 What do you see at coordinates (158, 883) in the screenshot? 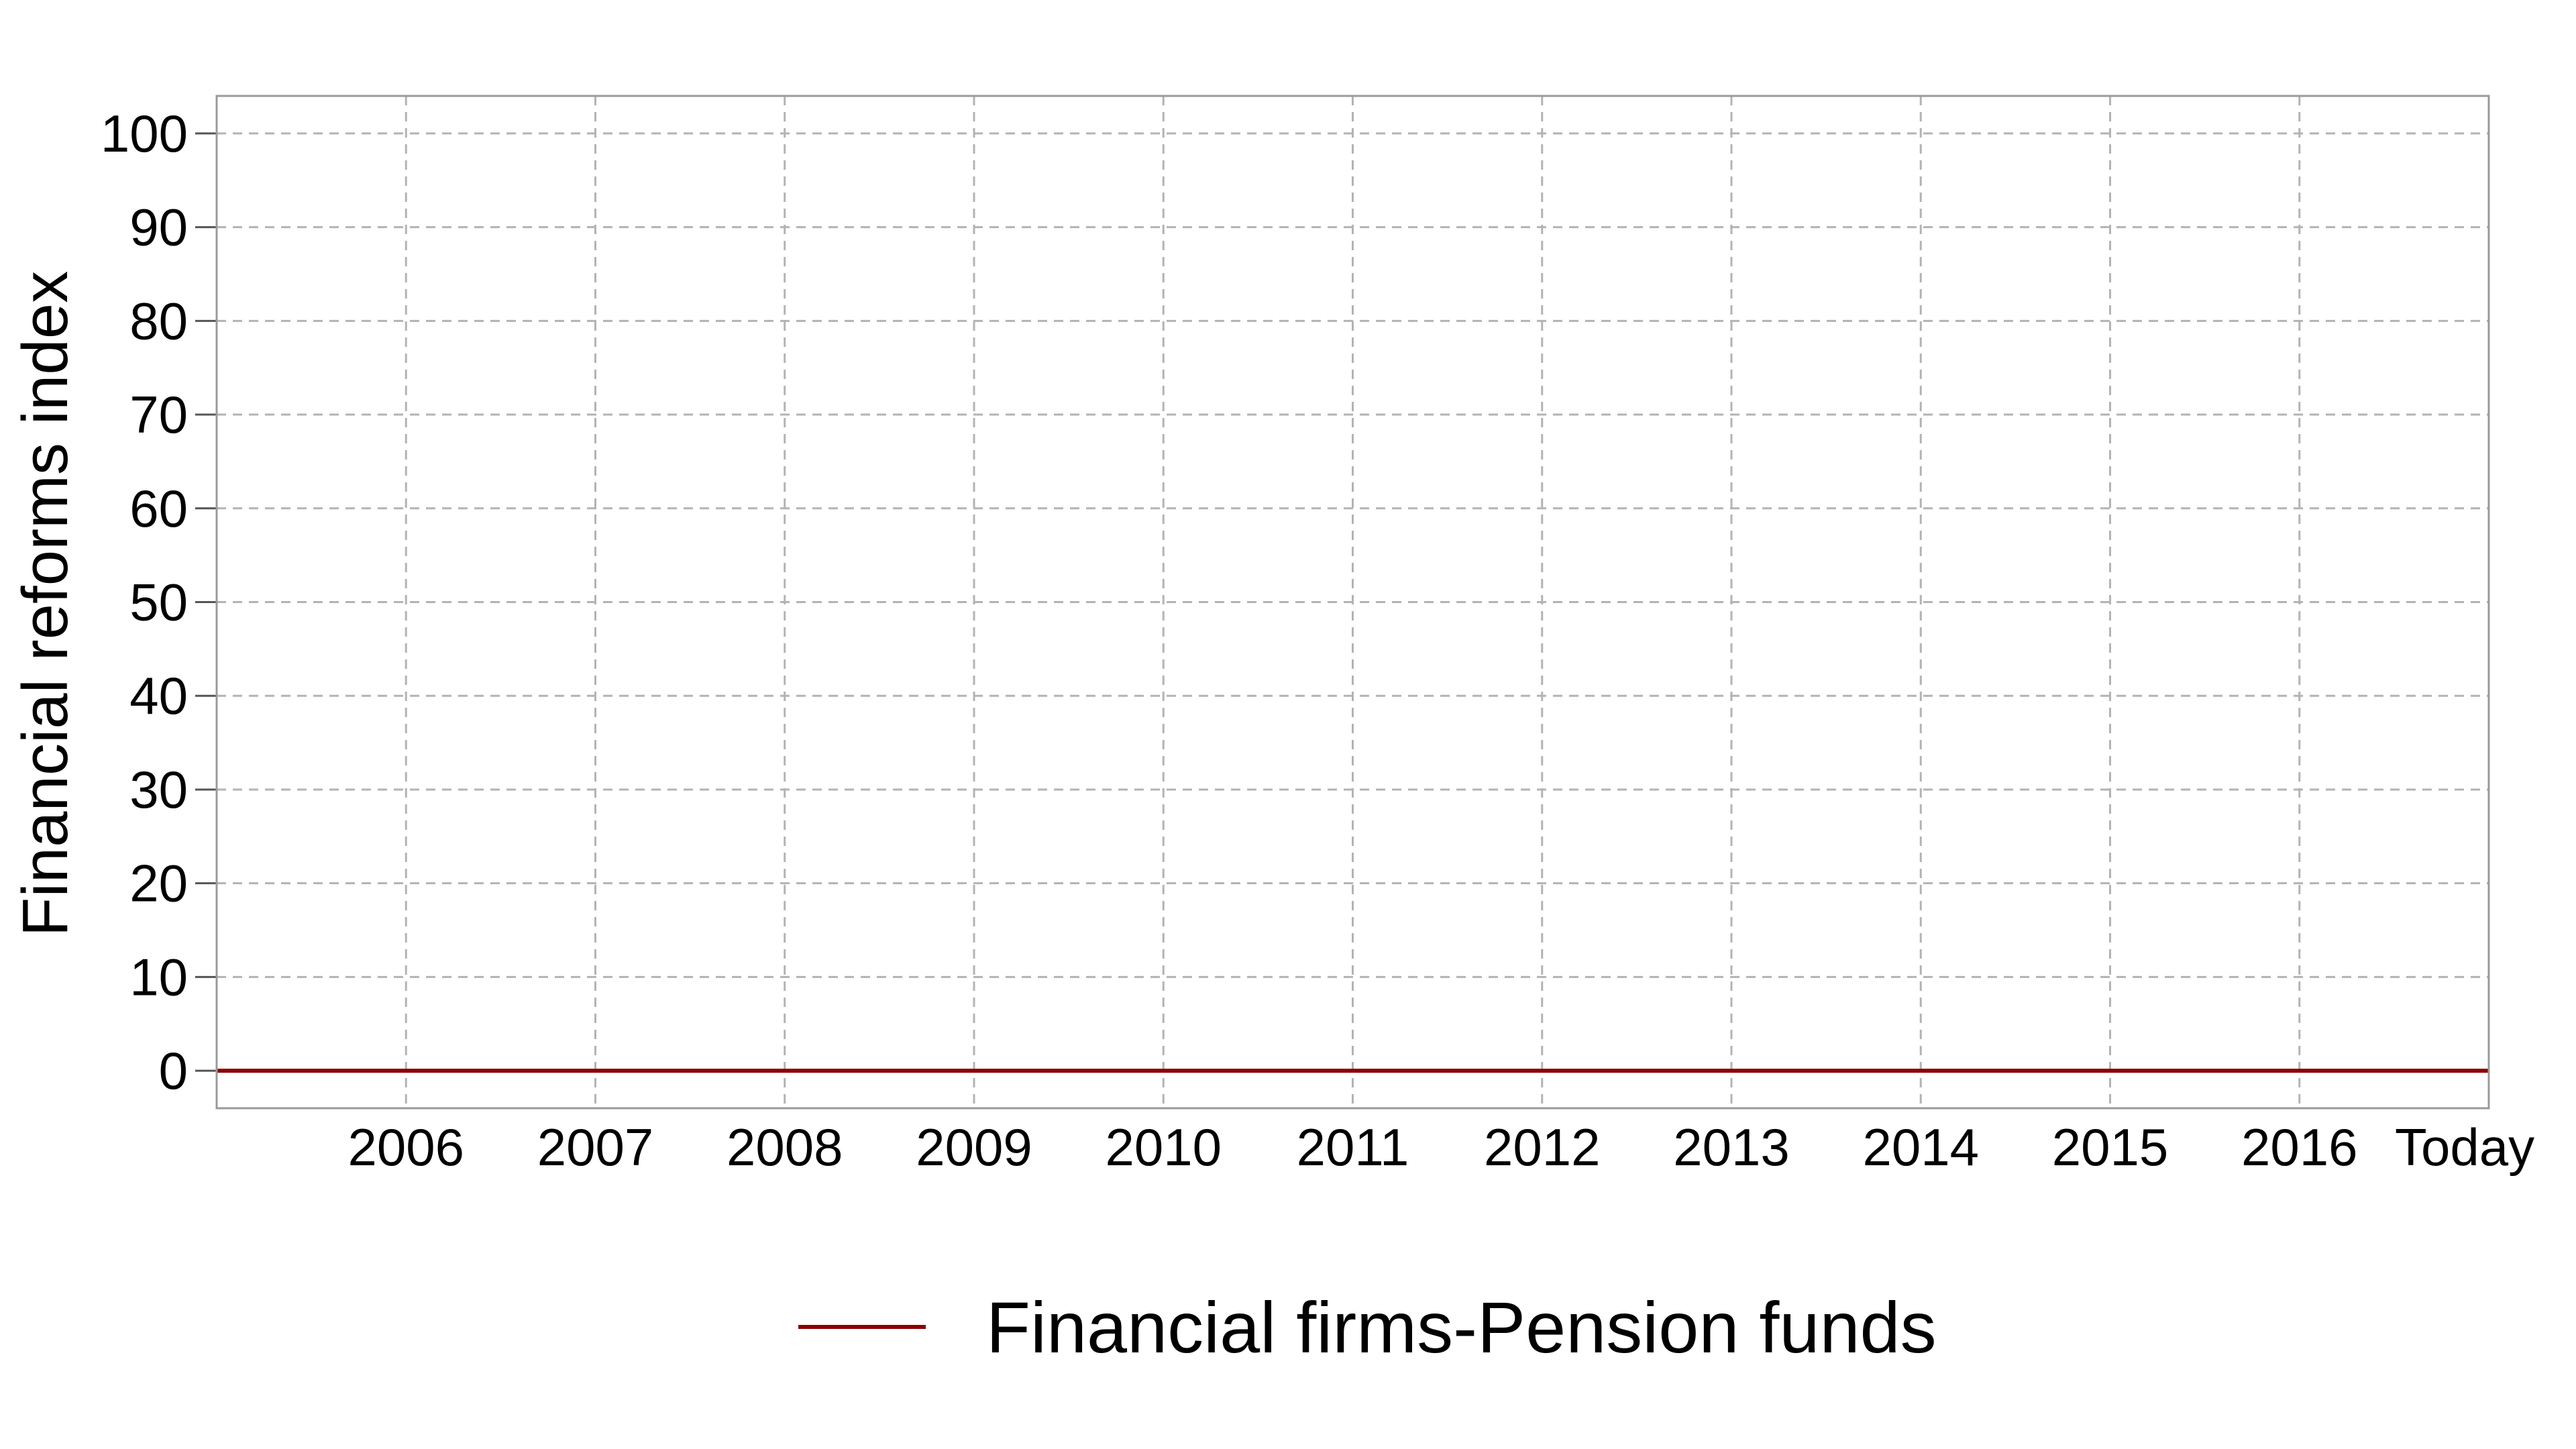
I see `y-tick-label: 20` at bounding box center [158, 883].